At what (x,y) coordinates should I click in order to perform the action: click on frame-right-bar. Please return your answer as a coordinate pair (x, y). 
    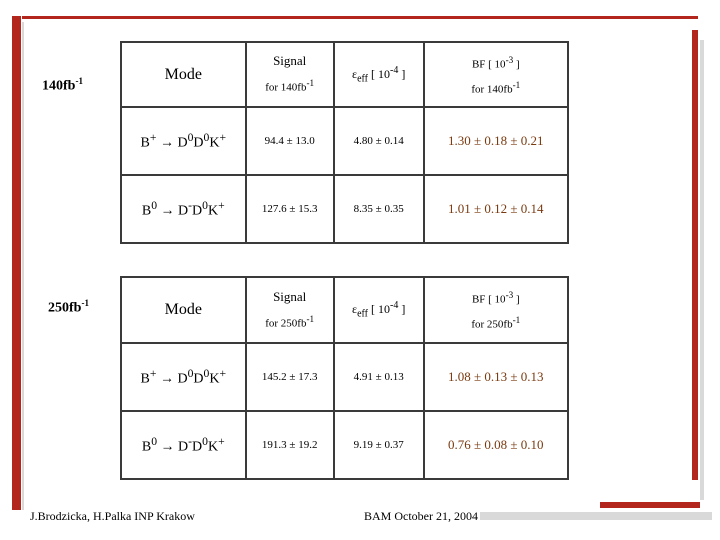
    Looking at the image, I should click on (695, 255).